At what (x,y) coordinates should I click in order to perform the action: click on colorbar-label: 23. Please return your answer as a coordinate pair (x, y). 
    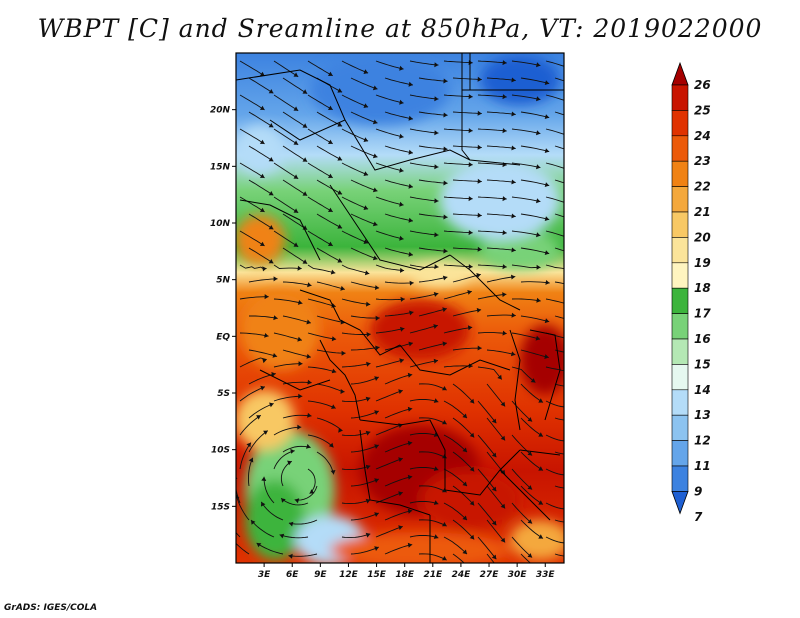
    Looking at the image, I should click on (702, 161).